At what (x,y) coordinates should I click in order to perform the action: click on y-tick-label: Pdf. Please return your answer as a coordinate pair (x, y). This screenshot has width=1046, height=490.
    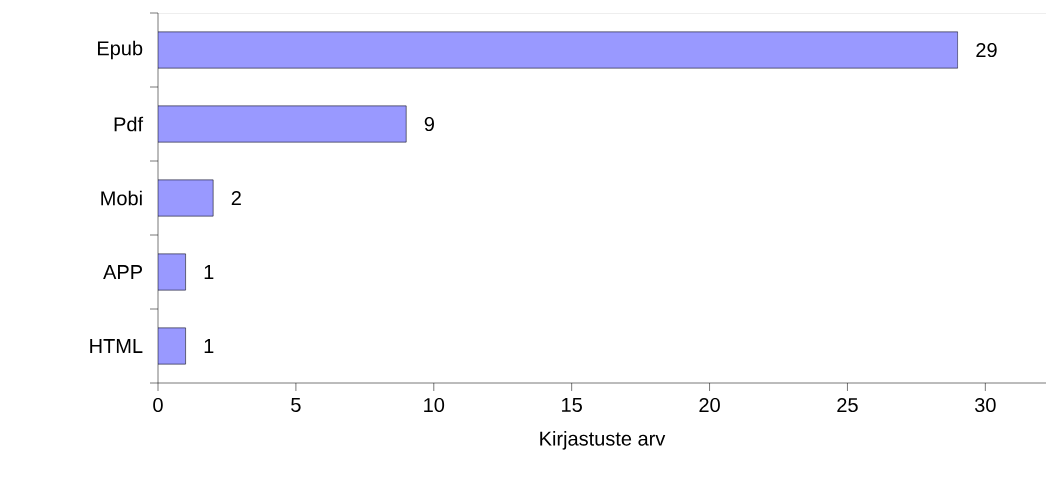
    Looking at the image, I should click on (129, 124).